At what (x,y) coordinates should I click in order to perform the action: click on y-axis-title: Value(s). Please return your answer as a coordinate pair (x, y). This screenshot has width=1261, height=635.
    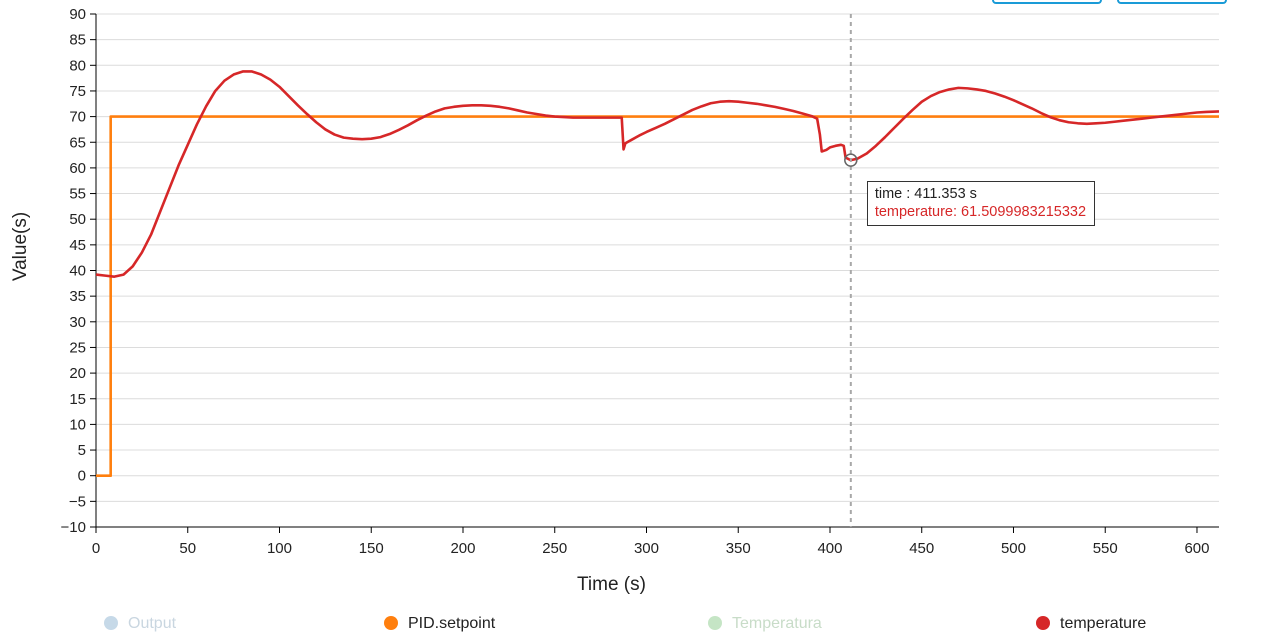
    Looking at the image, I should click on (20, 246).